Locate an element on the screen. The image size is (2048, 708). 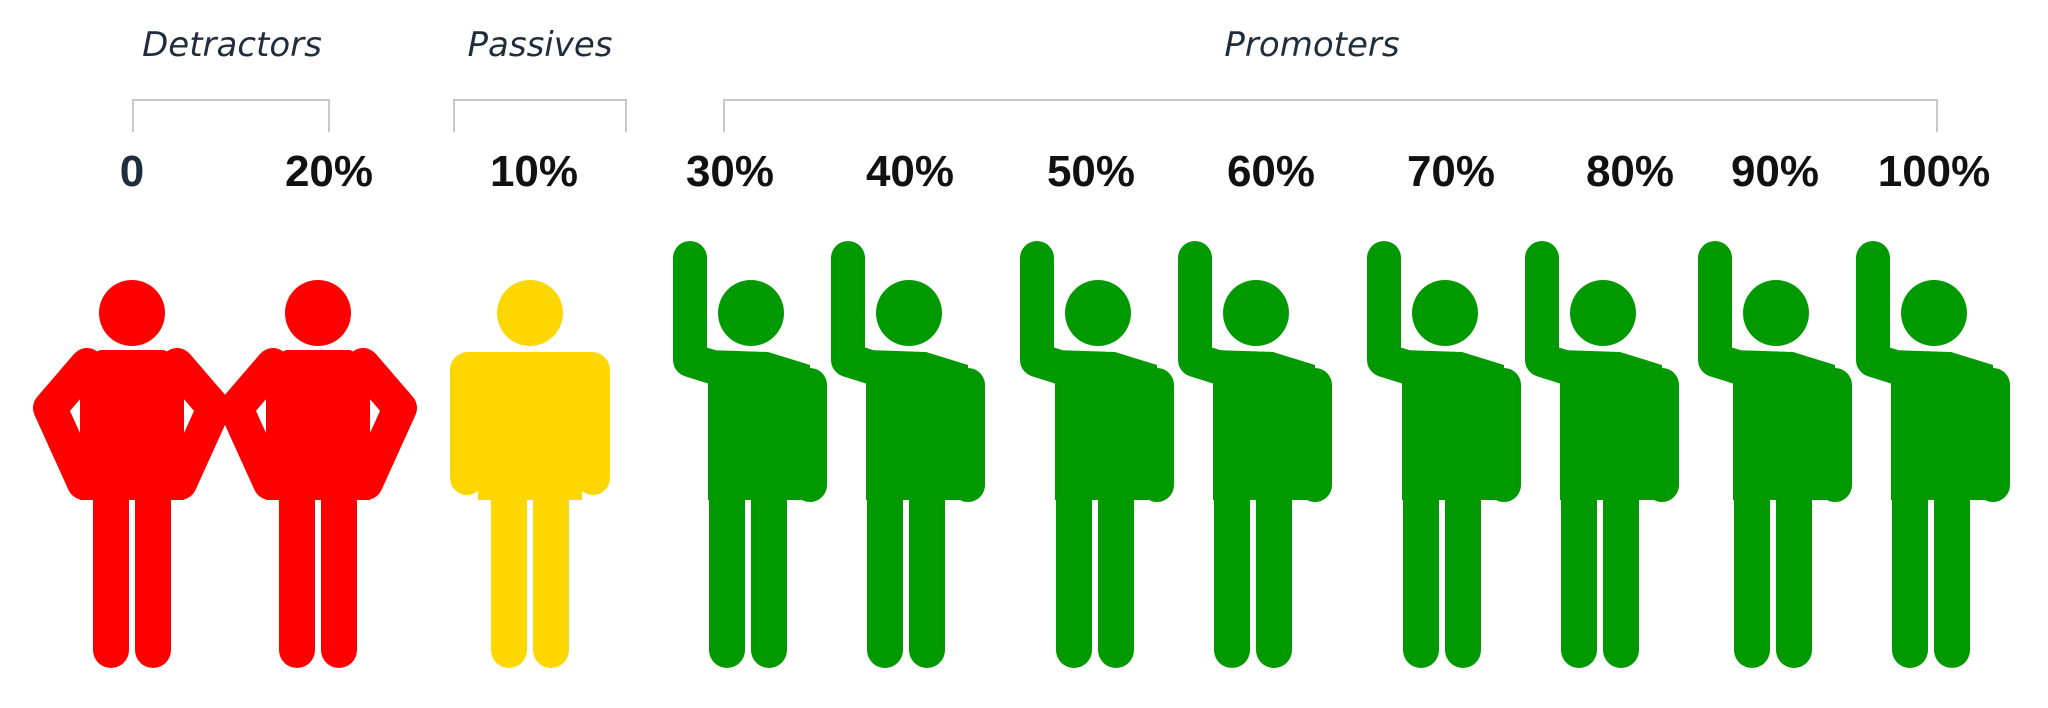
passives-label: Passives is located at coordinates (540, 45).